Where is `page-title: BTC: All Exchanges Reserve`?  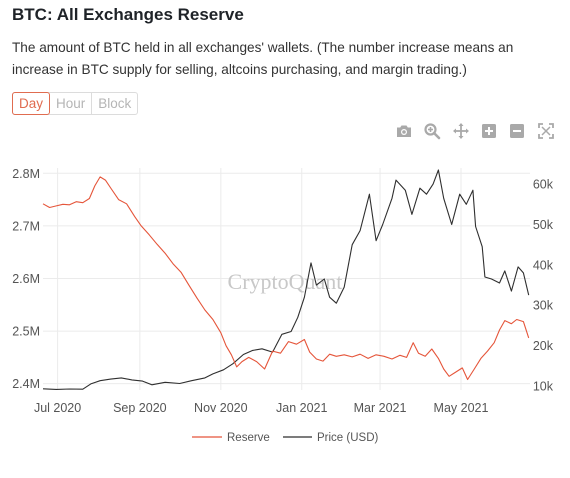
page-title: BTC: All Exchanges Reserve is located at coordinates (128, 14).